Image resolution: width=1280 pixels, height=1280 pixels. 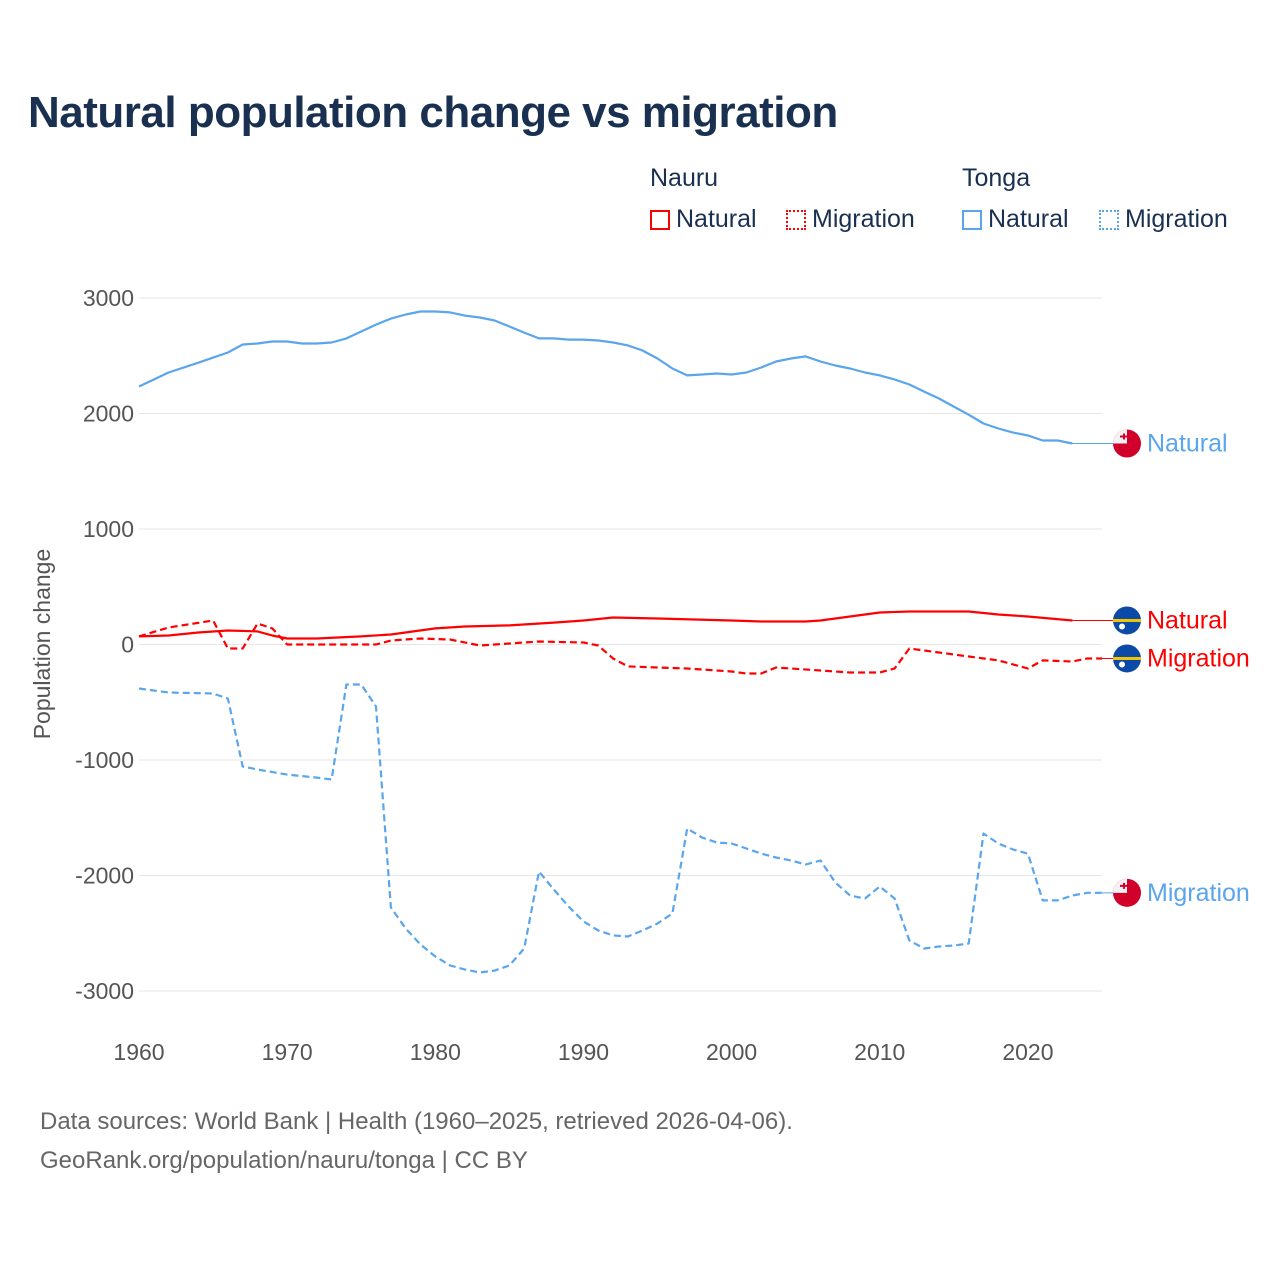 I want to click on y-tick-label: 2000, so click(x=108, y=414).